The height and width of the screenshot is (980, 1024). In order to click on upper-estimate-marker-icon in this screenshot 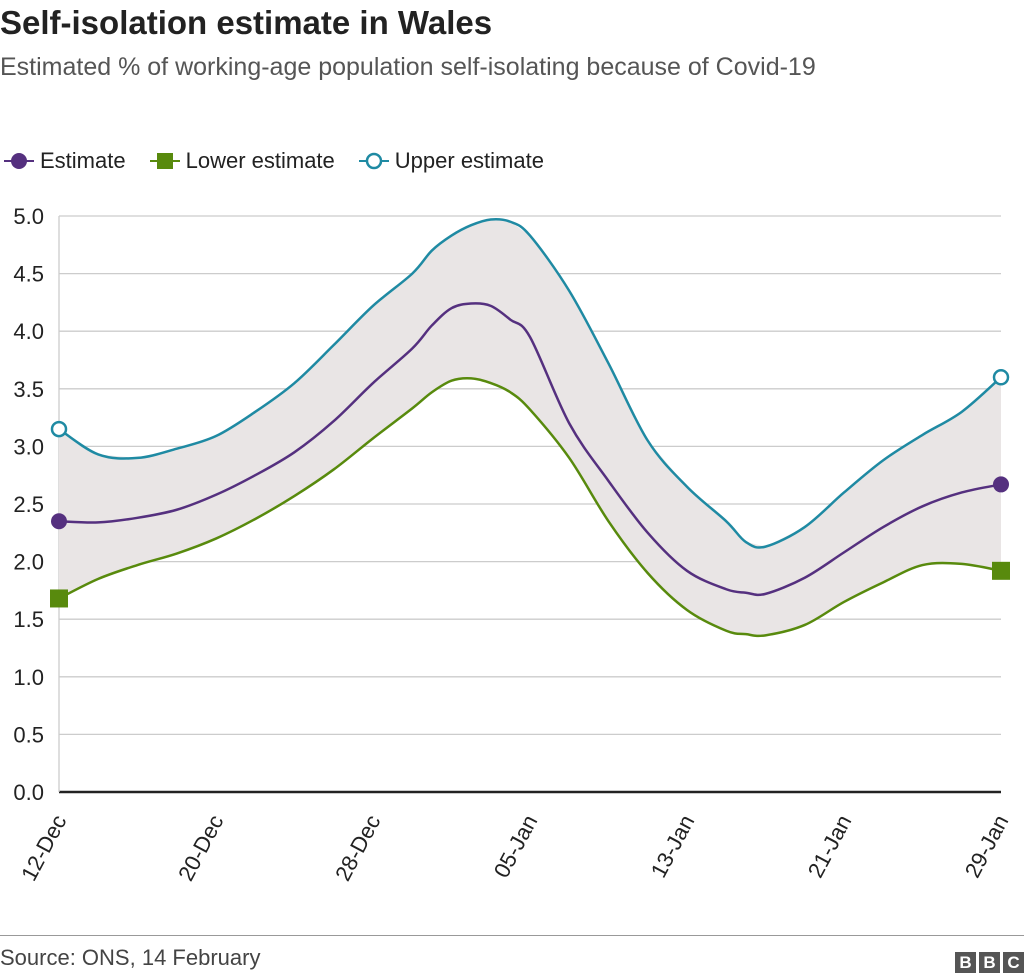, I will do `click(373, 161)`.